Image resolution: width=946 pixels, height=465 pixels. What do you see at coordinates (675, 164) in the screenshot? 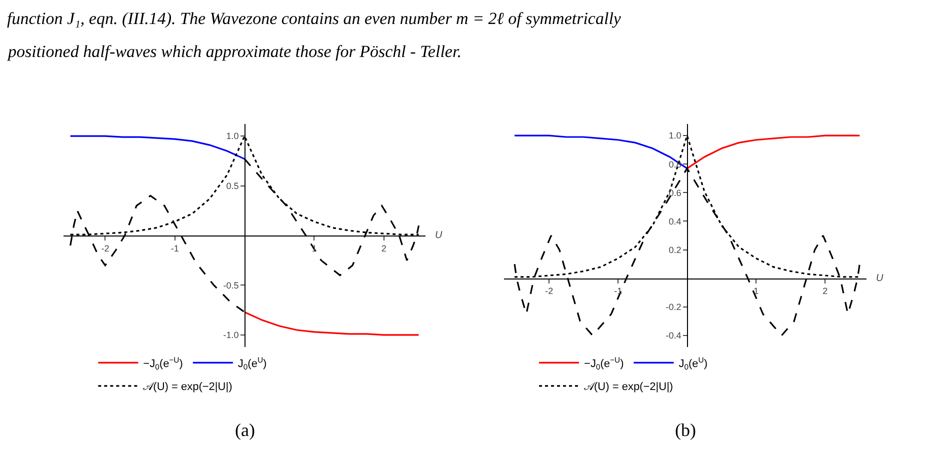
I see `y-tick-label: 0.8` at bounding box center [675, 164].